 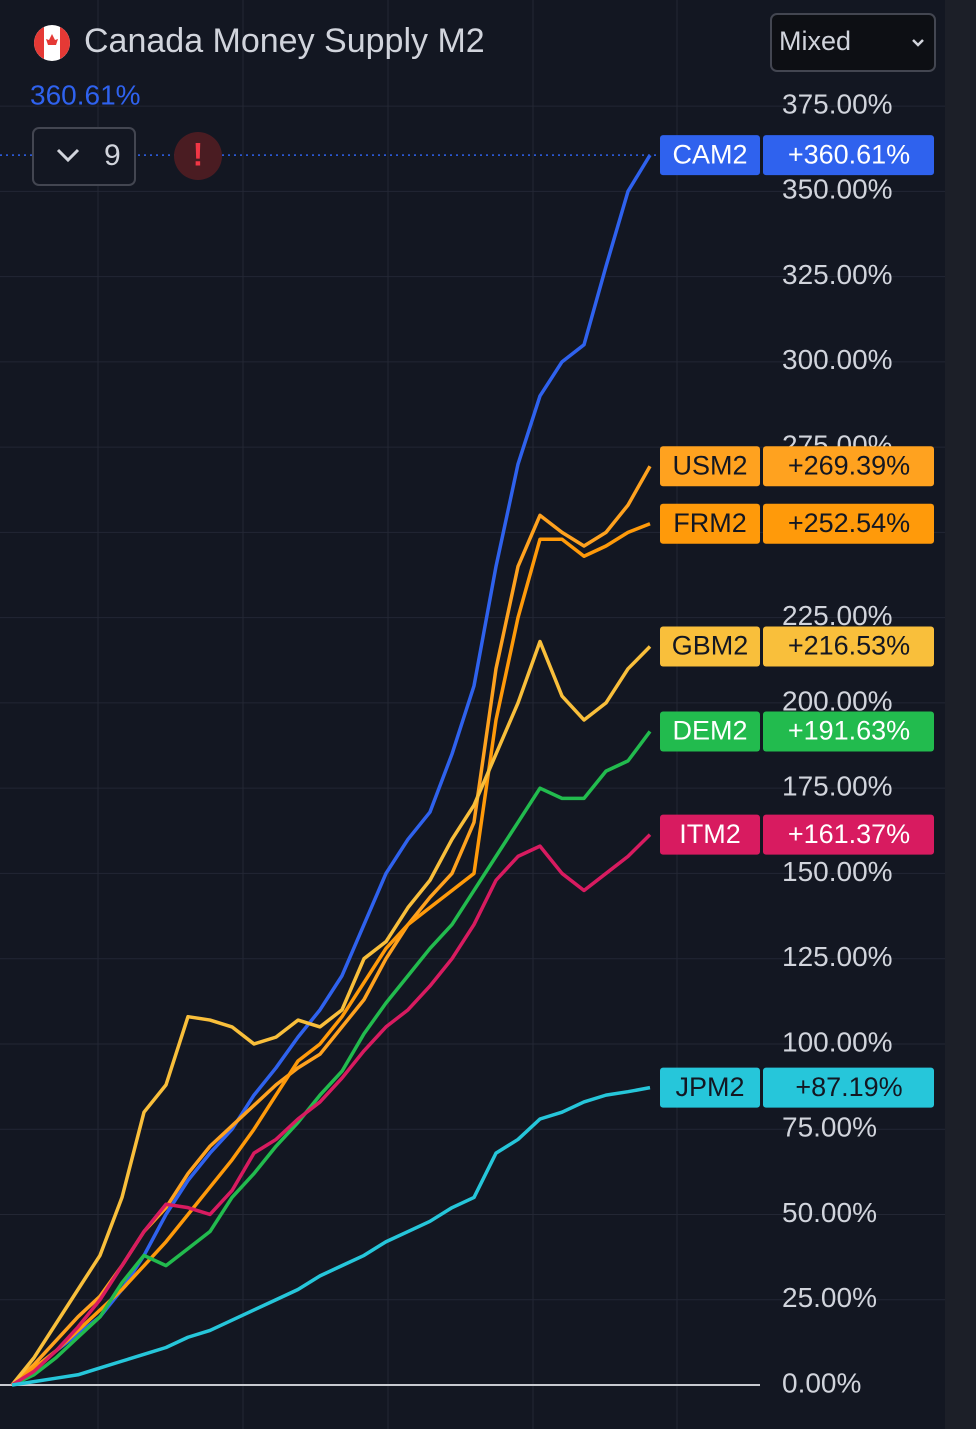 I want to click on indicator-toggle, so click(x=84, y=156).